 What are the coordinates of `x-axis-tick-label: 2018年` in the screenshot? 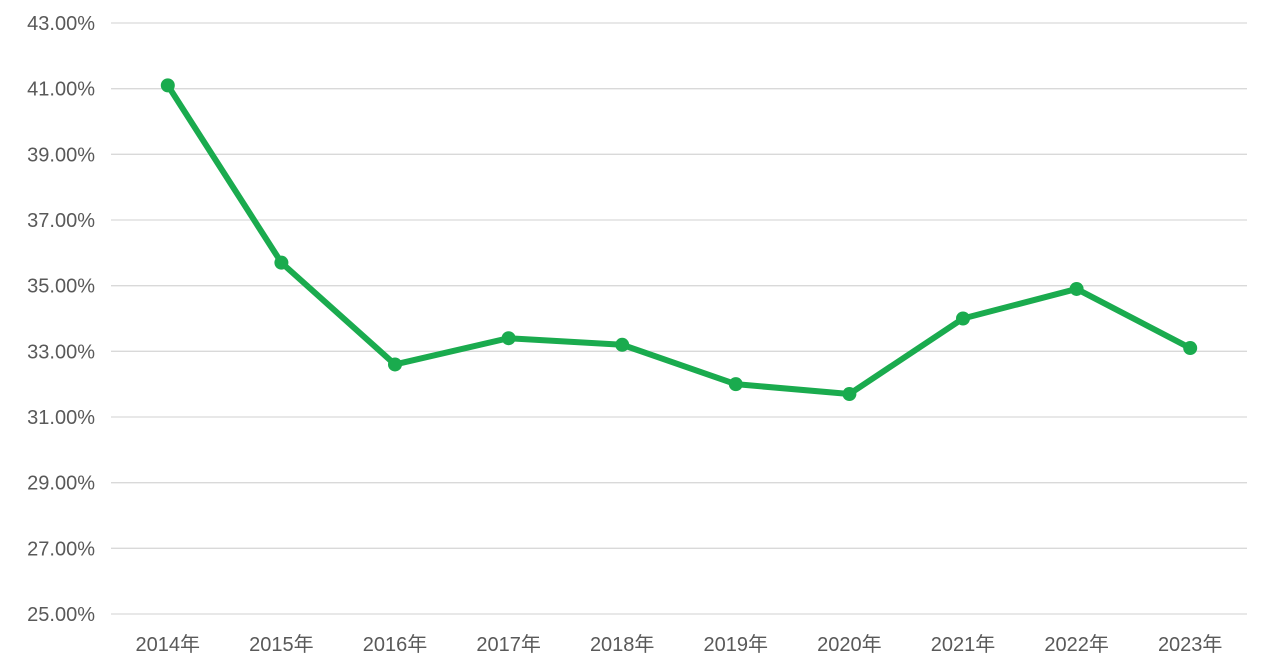 It's located at (622, 644).